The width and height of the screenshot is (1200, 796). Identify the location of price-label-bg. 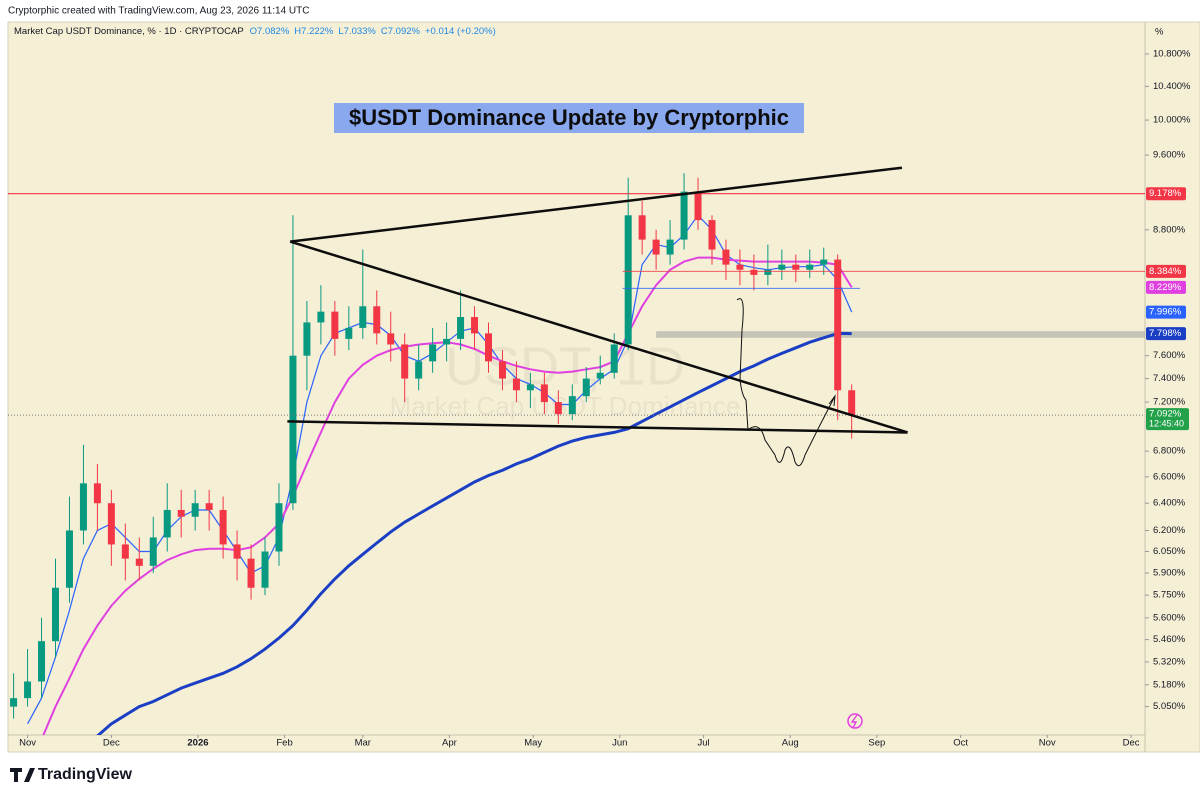
(1167, 419).